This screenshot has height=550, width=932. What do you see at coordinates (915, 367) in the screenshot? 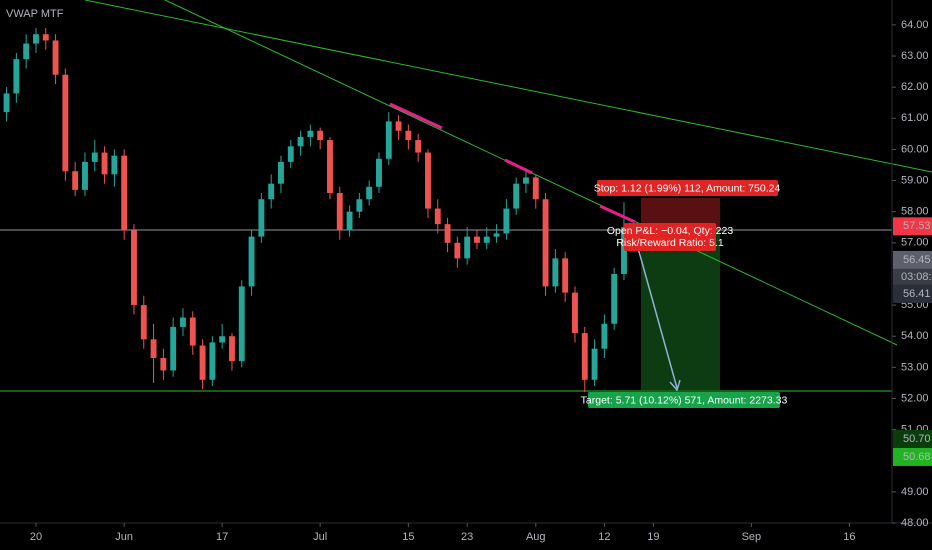
I see `y-tick-label: 53.00` at bounding box center [915, 367].